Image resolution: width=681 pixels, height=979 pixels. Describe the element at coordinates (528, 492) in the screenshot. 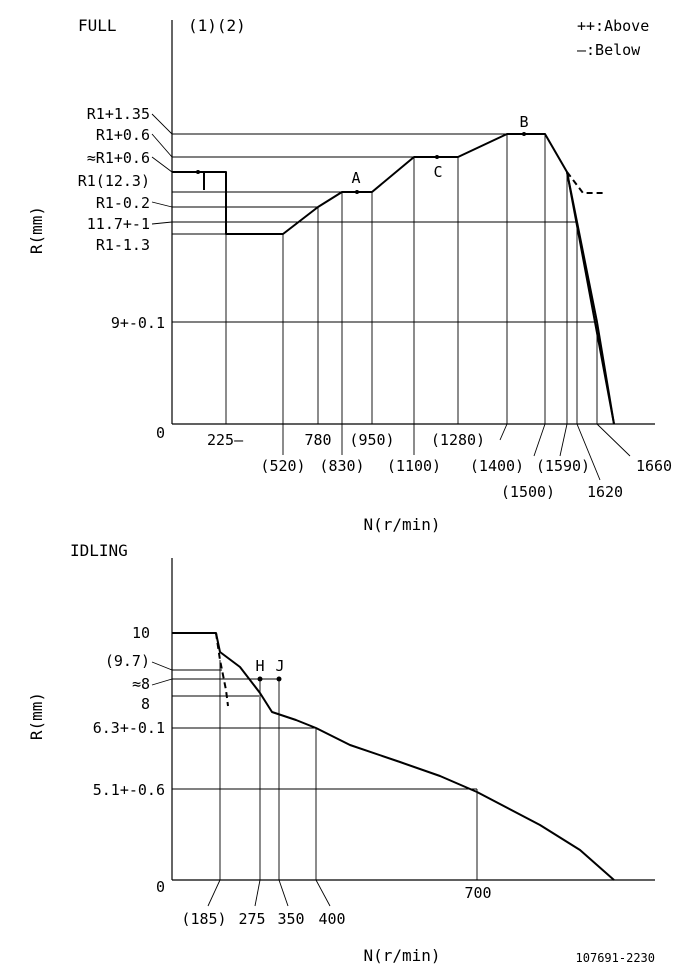

I see `full-x-tick-label: (1500)` at that location.